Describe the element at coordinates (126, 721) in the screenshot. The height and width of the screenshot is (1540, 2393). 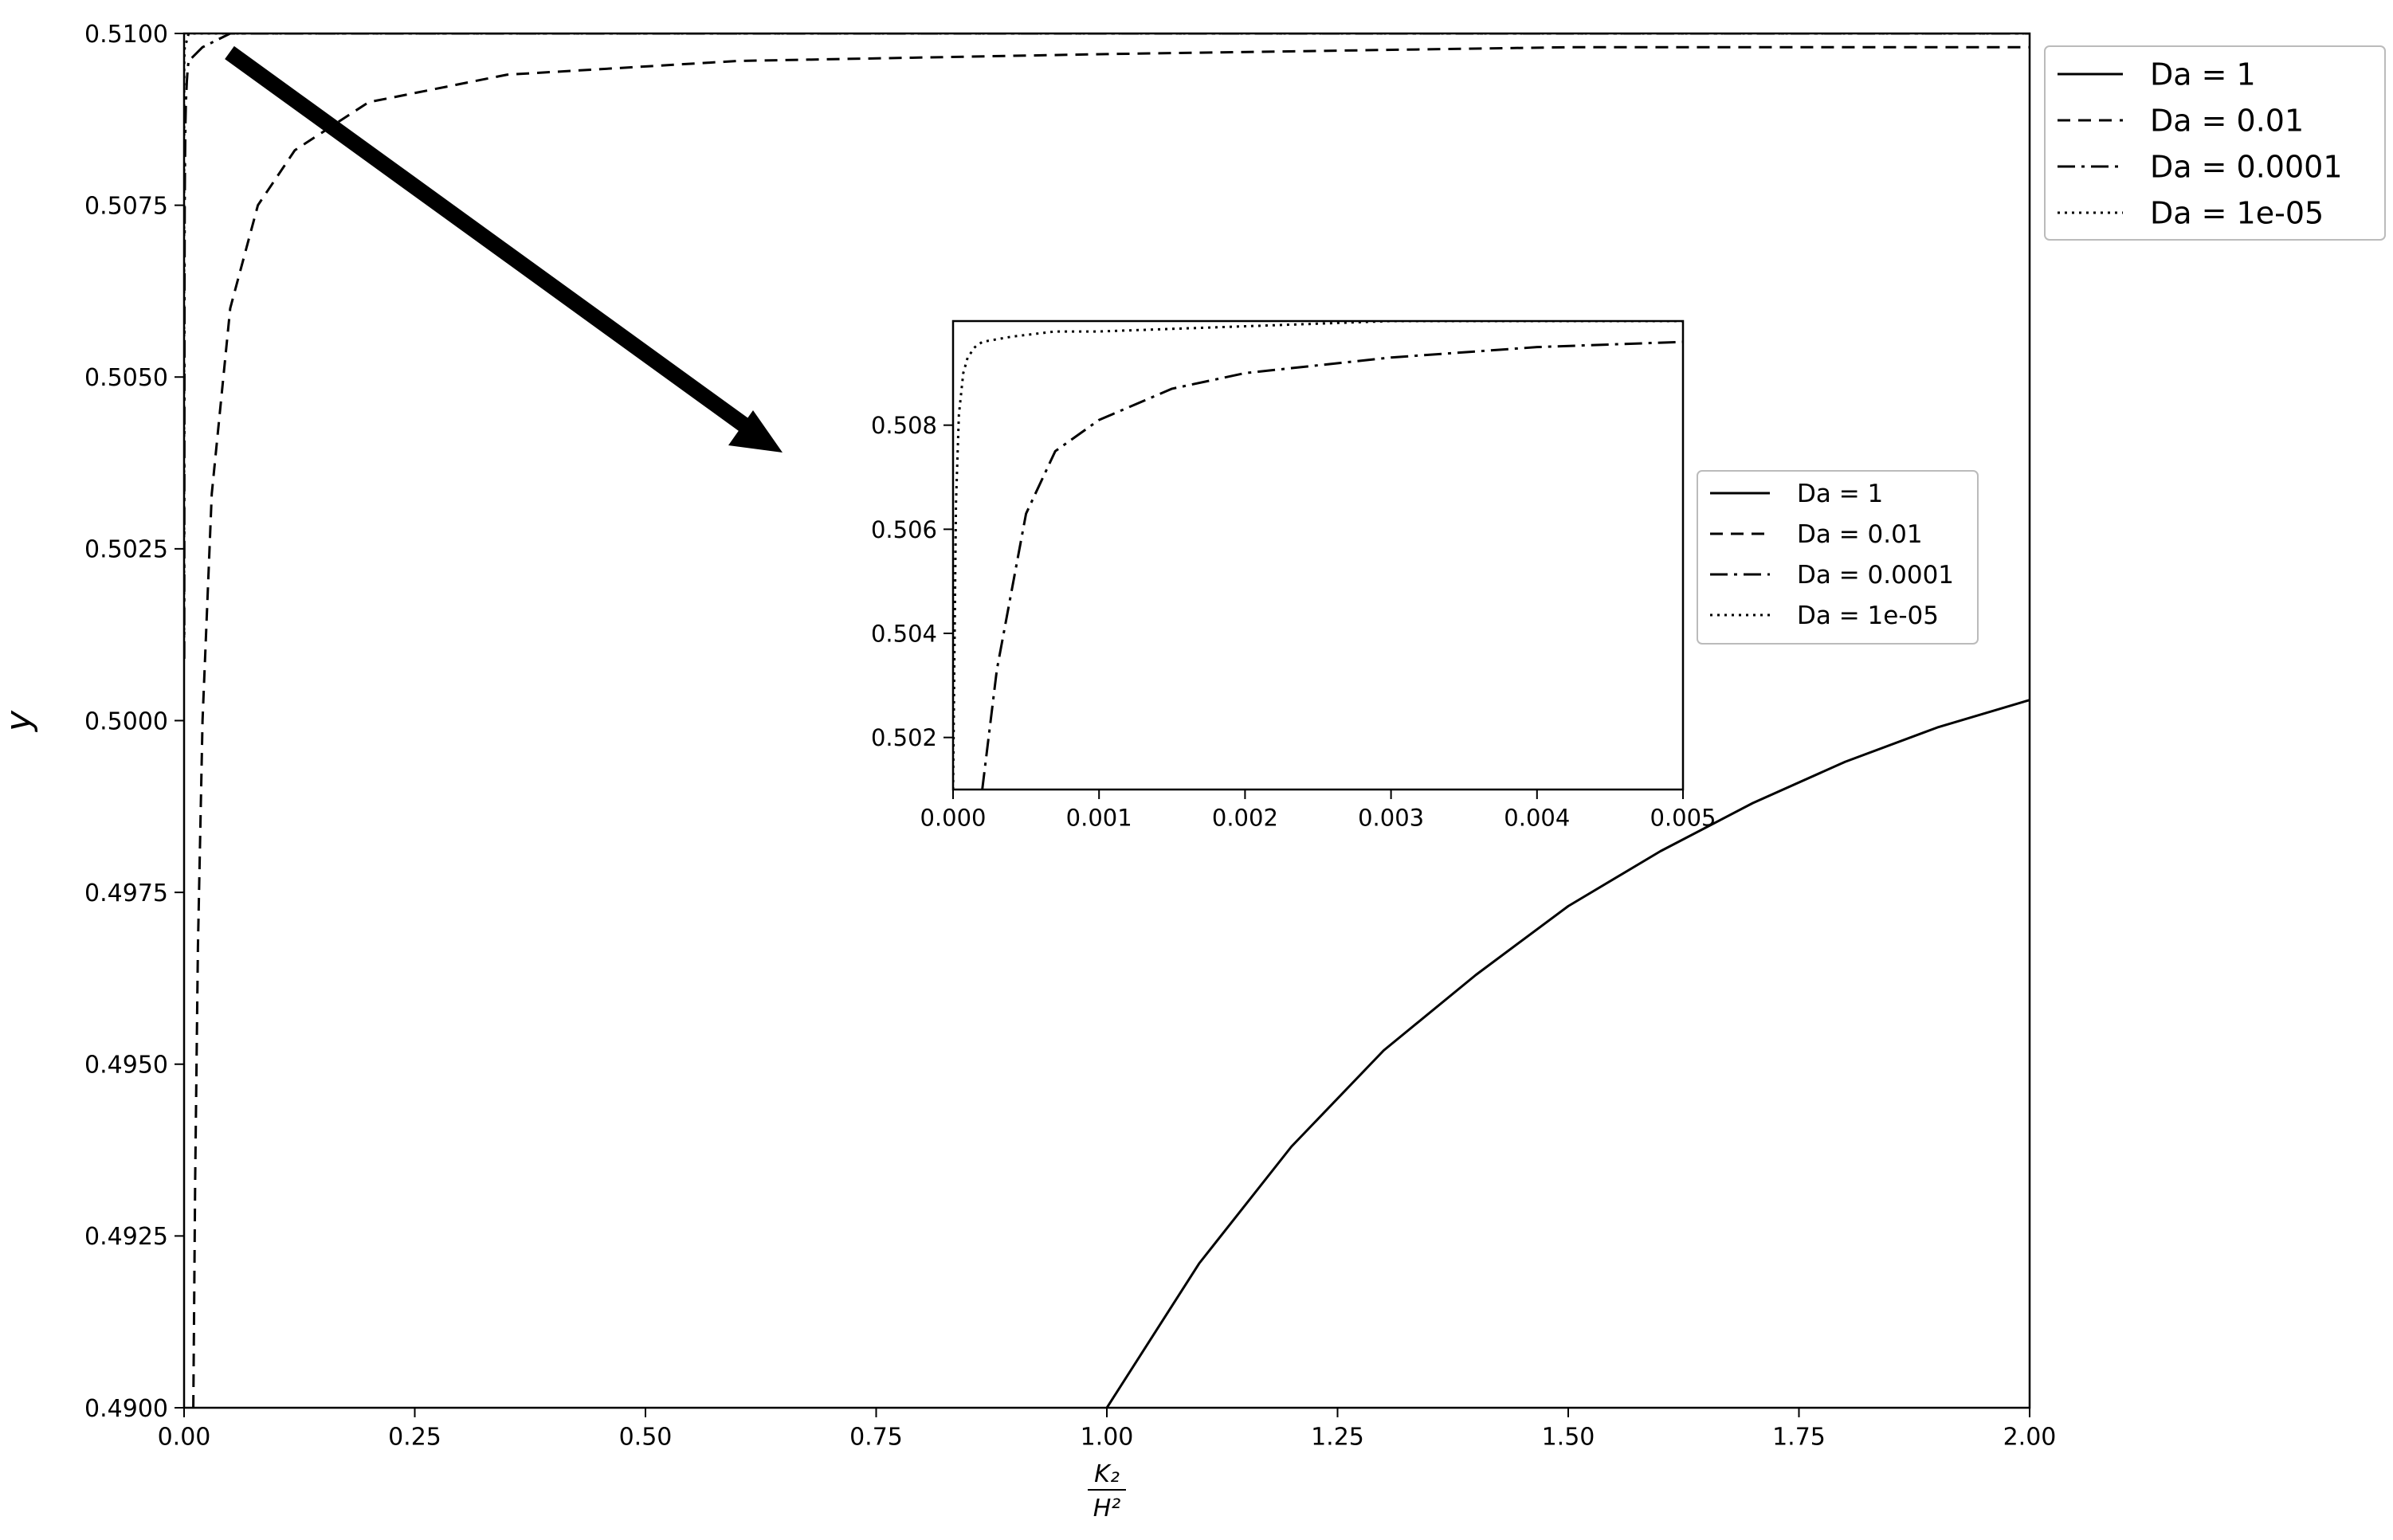
I see `main-y-tick-label: 0.5000` at that location.